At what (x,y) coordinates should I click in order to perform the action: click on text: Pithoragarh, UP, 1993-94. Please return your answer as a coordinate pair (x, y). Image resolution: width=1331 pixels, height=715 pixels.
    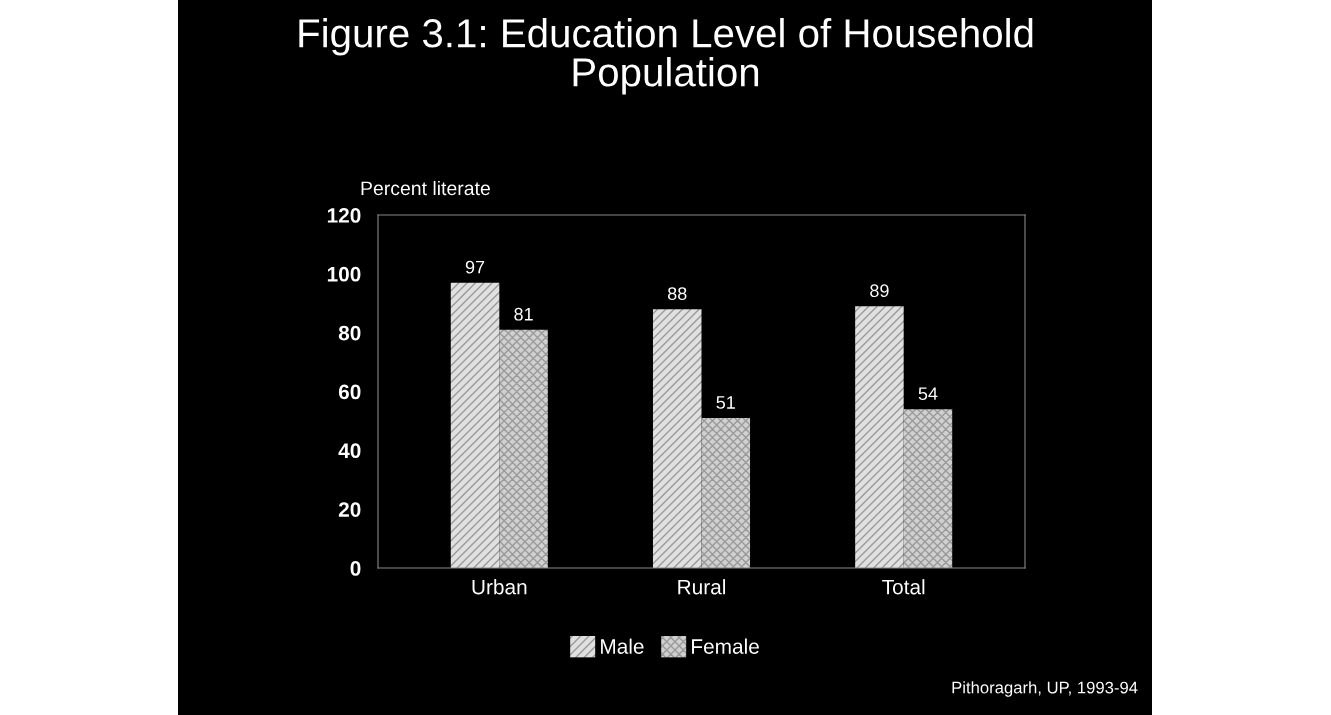
    Looking at the image, I should click on (1045, 689).